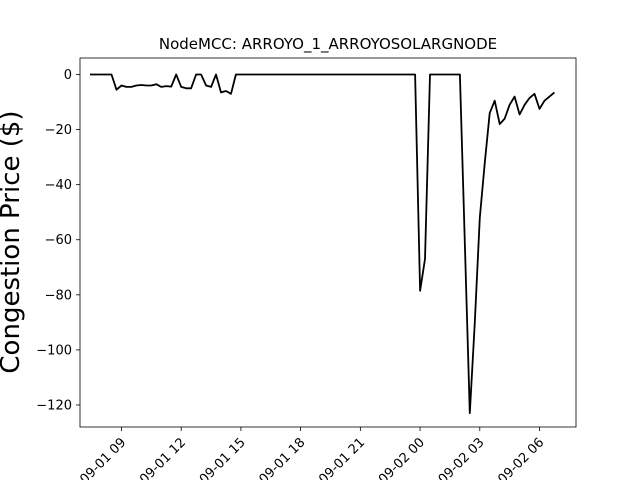 The image size is (640, 480). What do you see at coordinates (462, 457) in the screenshot?
I see `x-tick-label: 09-02 03` at bounding box center [462, 457].